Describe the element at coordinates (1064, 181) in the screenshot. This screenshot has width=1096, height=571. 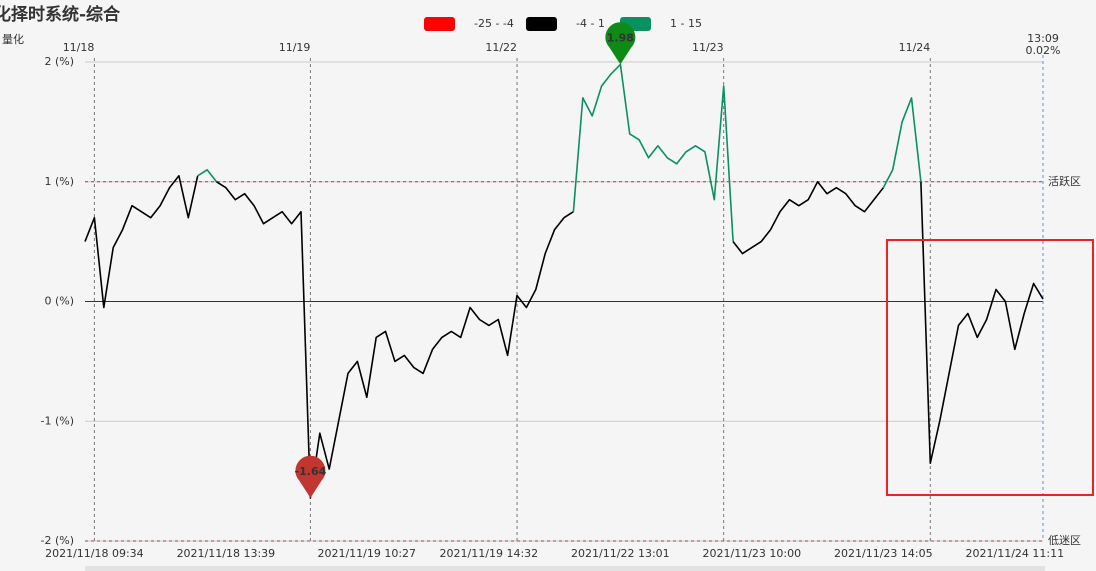
I see `mark-line-label: 活跃区` at that location.